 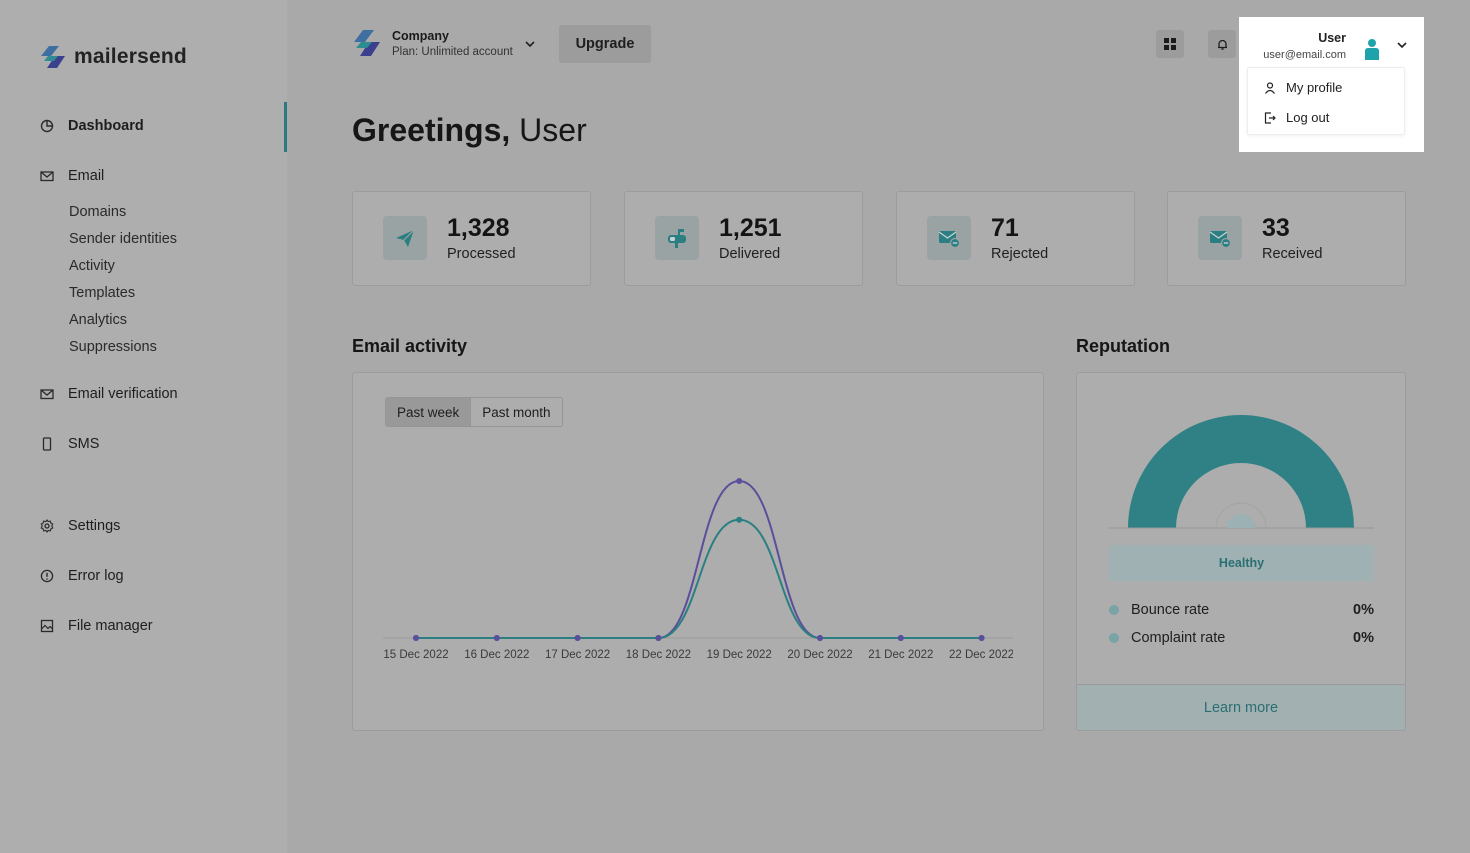 What do you see at coordinates (1020, 254) in the screenshot?
I see `stat-label: Rejected` at bounding box center [1020, 254].